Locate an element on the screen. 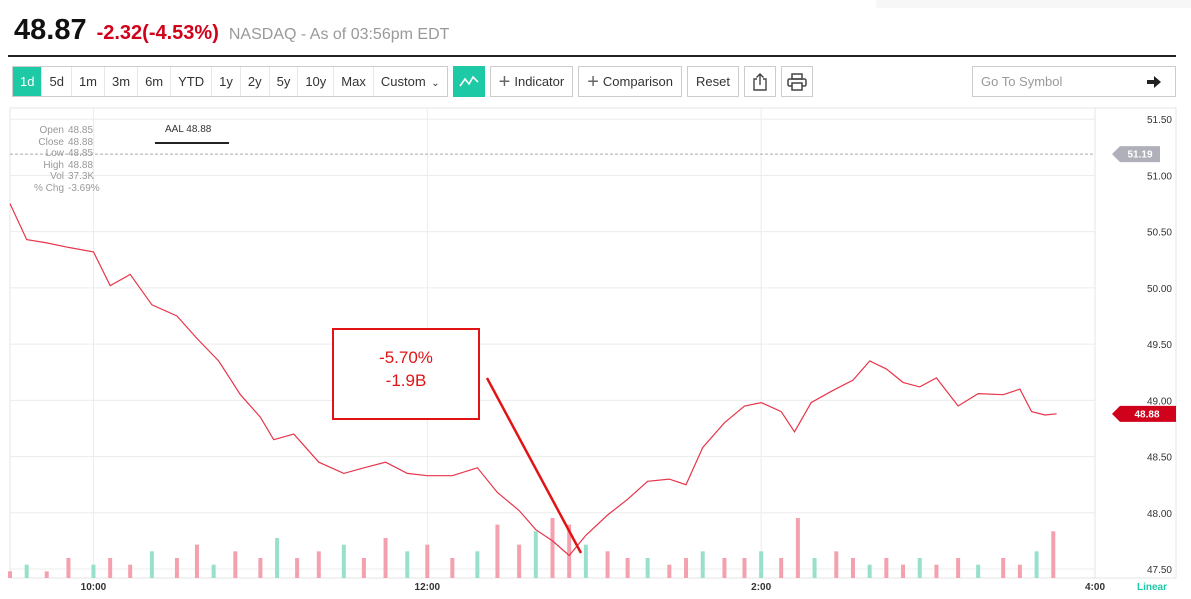 The image size is (1191, 599). symbol-search is located at coordinates (1074, 81).